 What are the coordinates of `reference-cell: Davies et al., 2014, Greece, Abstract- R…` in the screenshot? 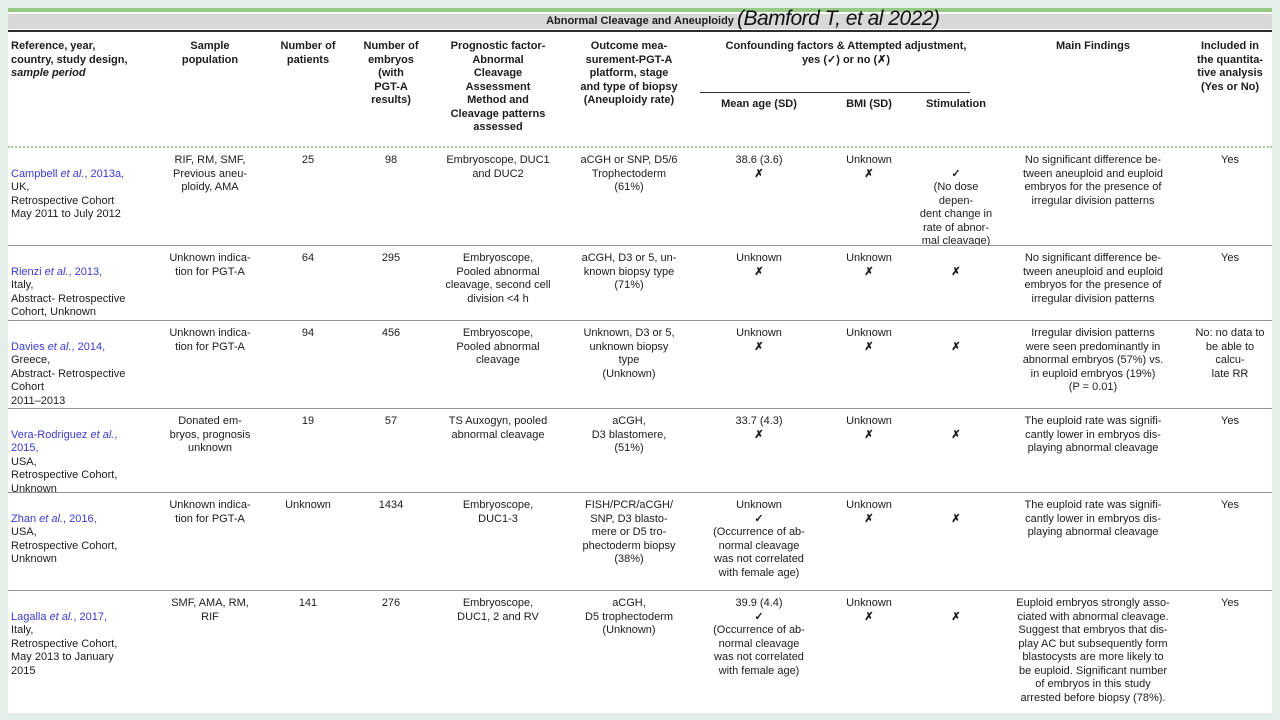 It's located at (81, 367).